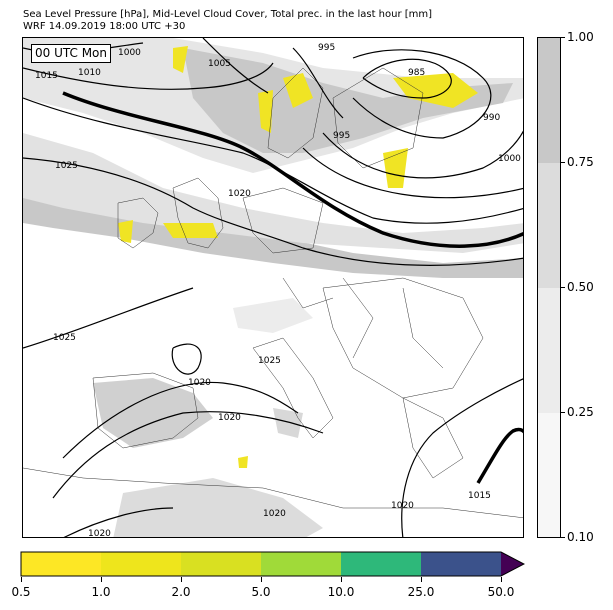  Describe the element at coordinates (580, 37) in the screenshot. I see `cloud-tick-label: 1.00` at that location.